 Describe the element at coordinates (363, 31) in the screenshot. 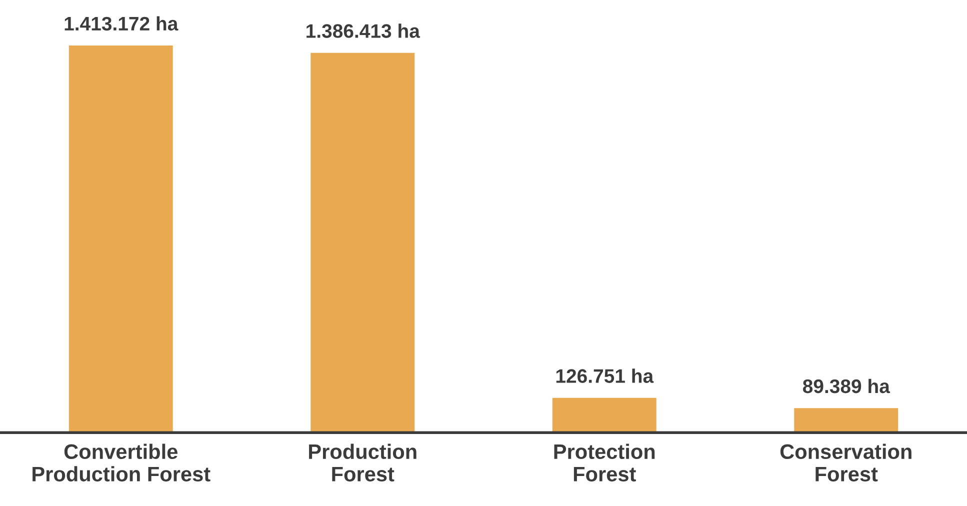

I see `data-label: 1.386.413 ha` at that location.